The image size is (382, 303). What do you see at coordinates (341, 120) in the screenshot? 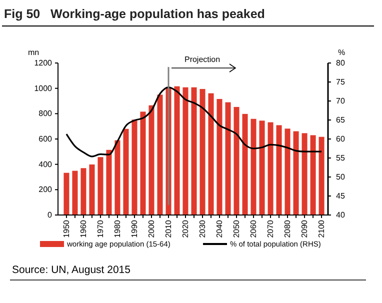
I see `y2-tick-label: 65` at bounding box center [341, 120].